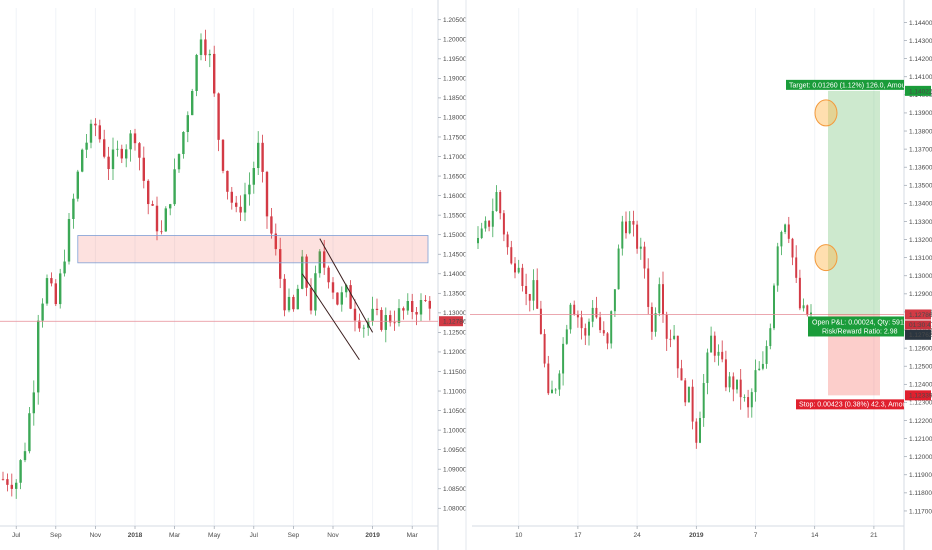 This screenshot has height=550, width=932. What do you see at coordinates (861, 405) in the screenshot?
I see `stop-label-text: Stop: 0.00423 (0.38%) 42.3, Amount: 75` at bounding box center [861, 405].